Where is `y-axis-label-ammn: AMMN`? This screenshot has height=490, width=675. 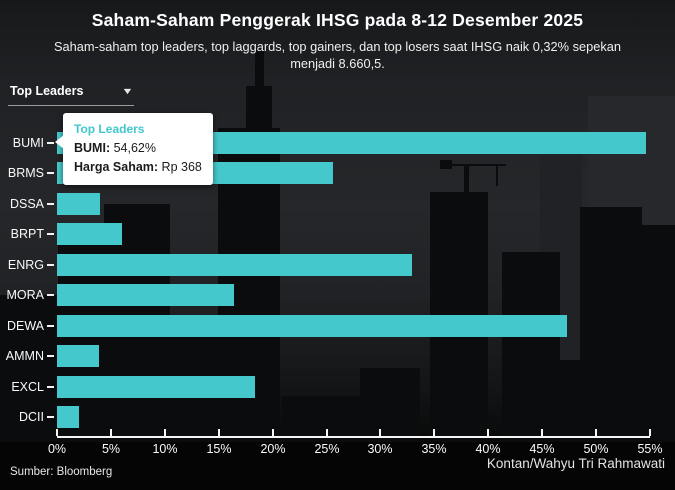
y-axis-label-ammn: AMMN is located at coordinates (24, 356).